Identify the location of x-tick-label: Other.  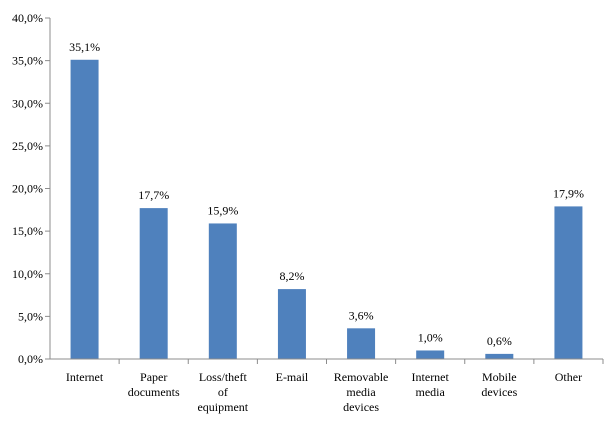
(568, 377).